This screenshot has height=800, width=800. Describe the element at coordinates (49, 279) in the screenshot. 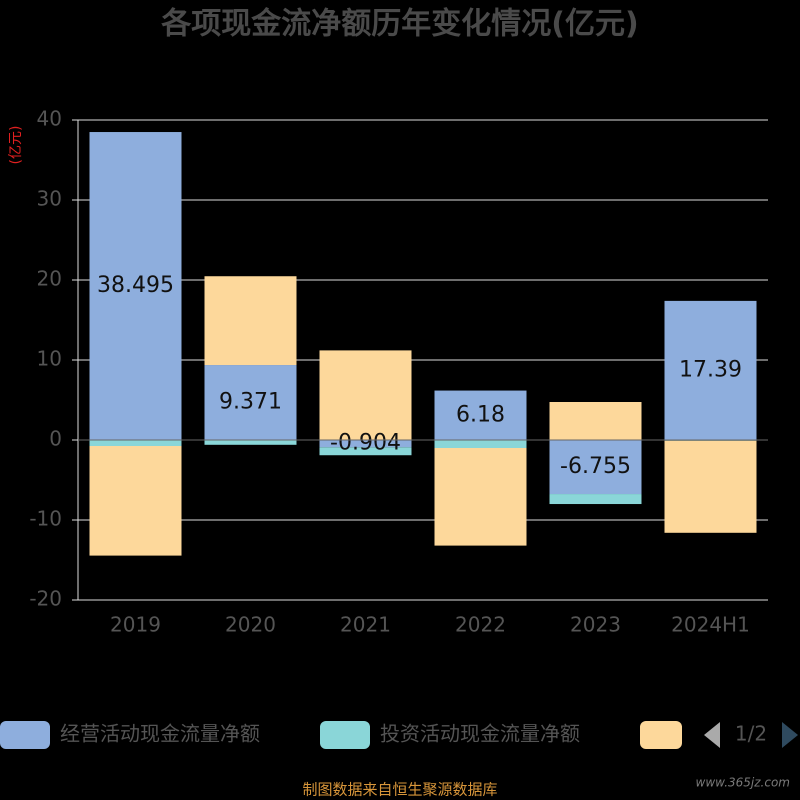

I see `y-tick-label: 20` at that location.